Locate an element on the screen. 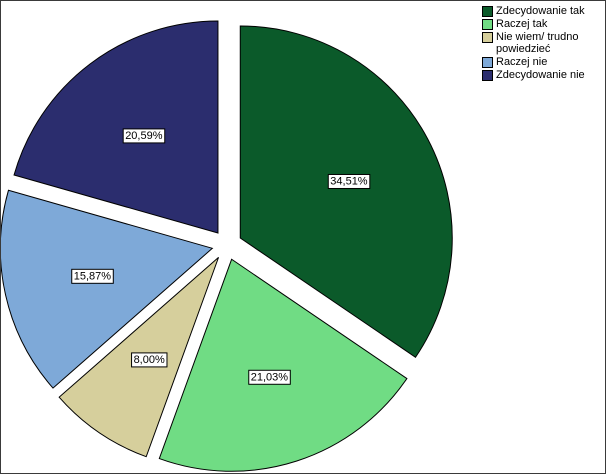  slice-value-text: 15,87% is located at coordinates (93, 276).